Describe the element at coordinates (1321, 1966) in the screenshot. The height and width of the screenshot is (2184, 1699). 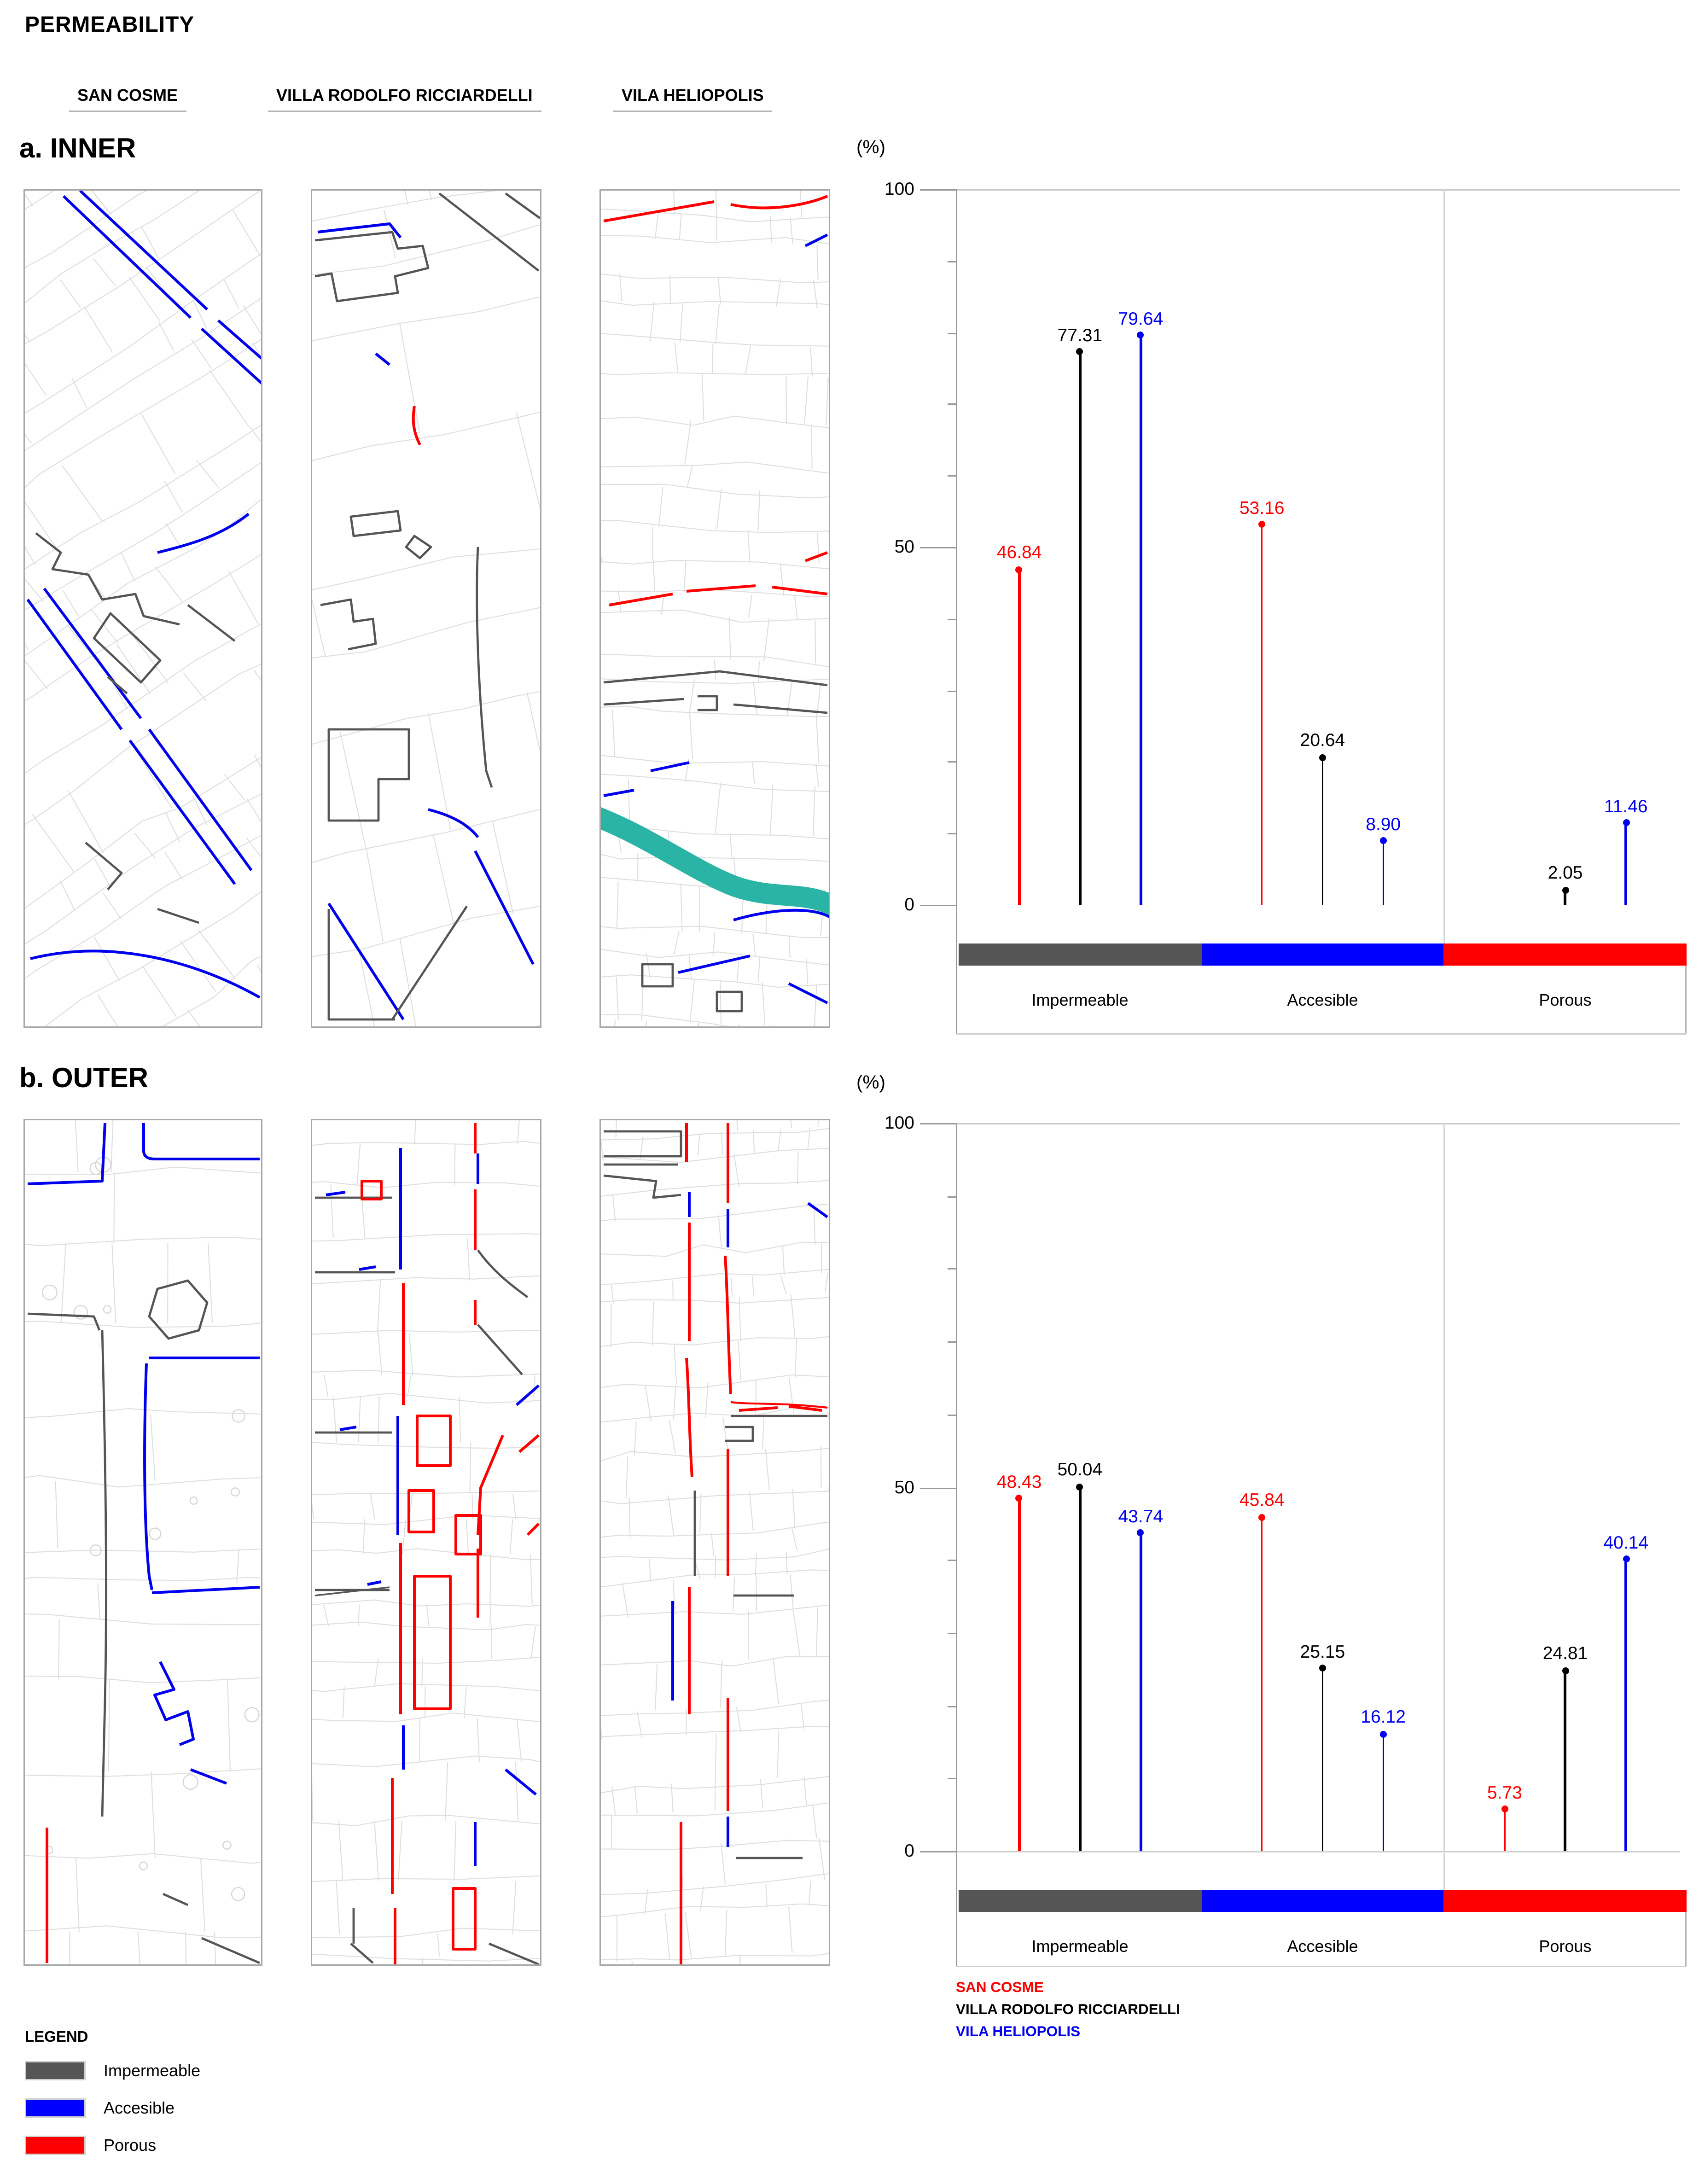
I see `bottom-spine` at that location.